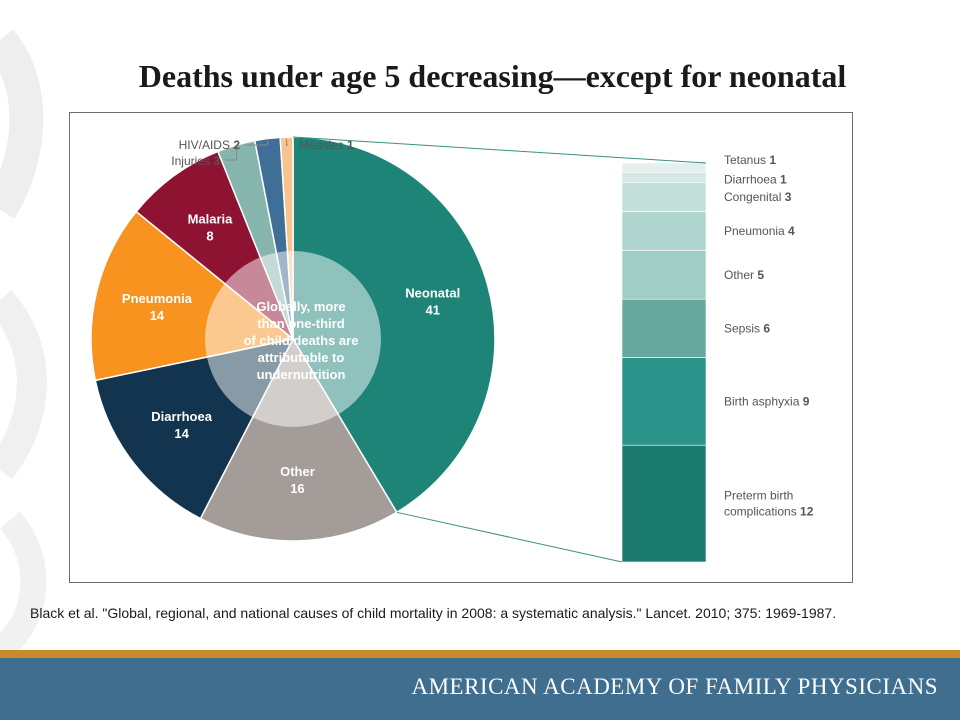 The width and height of the screenshot is (960, 720). Describe the element at coordinates (210, 145) in the screenshot. I see `pie-label-hiv-aids: HIV/AIDS 2` at that location.